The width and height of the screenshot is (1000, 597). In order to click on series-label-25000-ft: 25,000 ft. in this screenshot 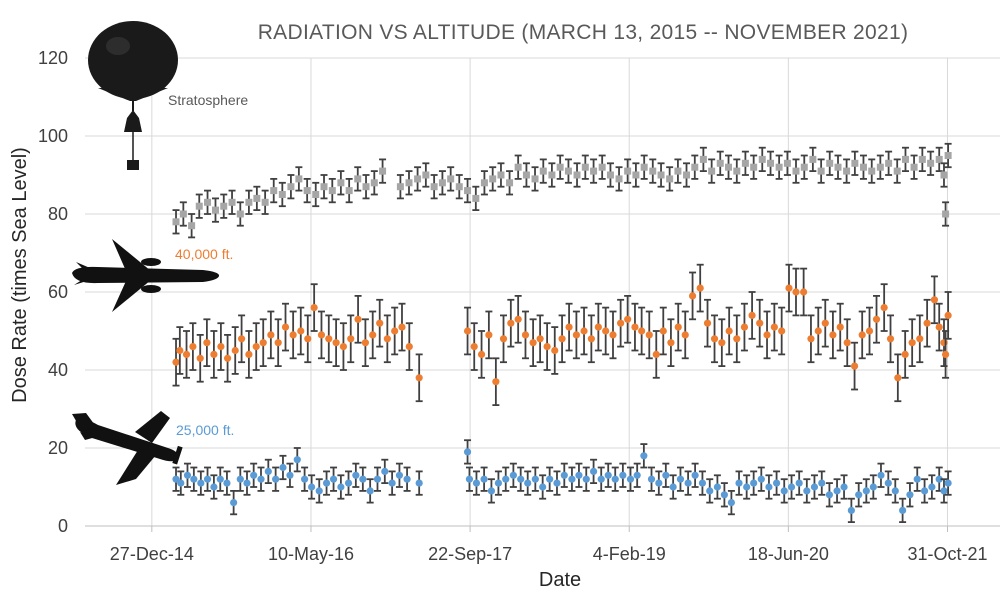, I will do `click(205, 430)`.